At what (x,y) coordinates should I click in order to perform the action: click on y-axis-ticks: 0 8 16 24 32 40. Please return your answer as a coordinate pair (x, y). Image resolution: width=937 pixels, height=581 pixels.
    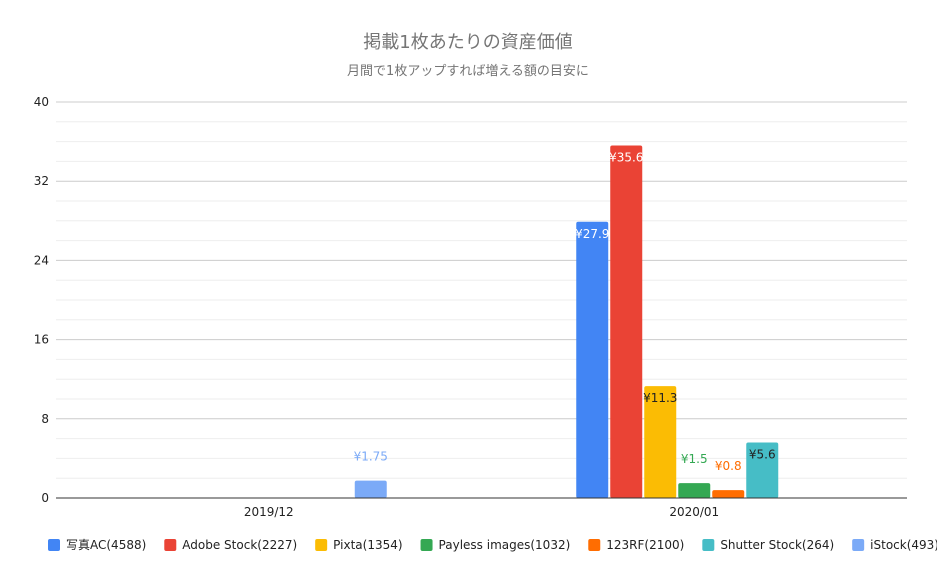
    Looking at the image, I should click on (41, 300).